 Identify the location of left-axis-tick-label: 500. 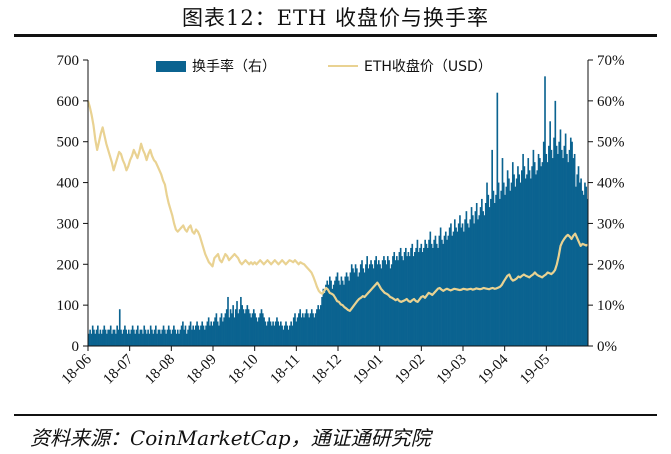
(68, 143).